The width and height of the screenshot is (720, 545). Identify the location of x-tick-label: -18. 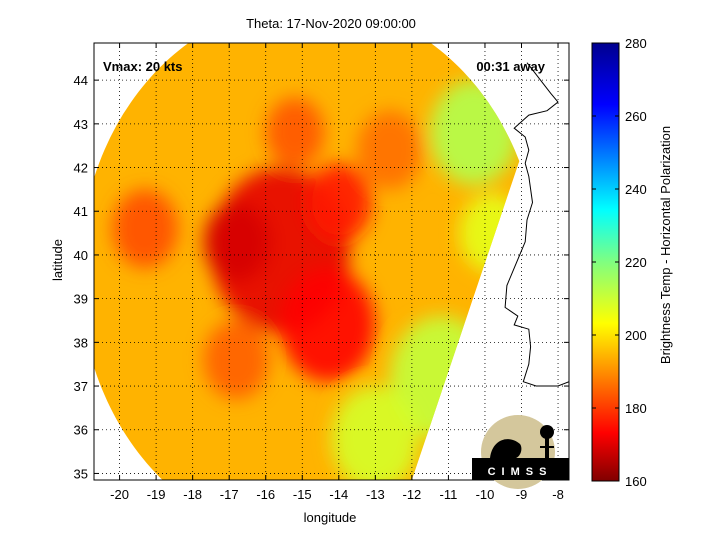
(192, 494).